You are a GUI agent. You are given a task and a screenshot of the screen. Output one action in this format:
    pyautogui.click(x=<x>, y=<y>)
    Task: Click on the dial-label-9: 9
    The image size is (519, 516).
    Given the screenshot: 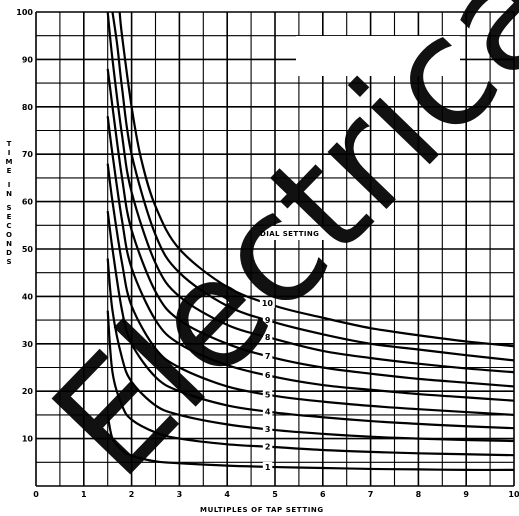 What is the action you would take?
    pyautogui.click(x=268, y=320)
    